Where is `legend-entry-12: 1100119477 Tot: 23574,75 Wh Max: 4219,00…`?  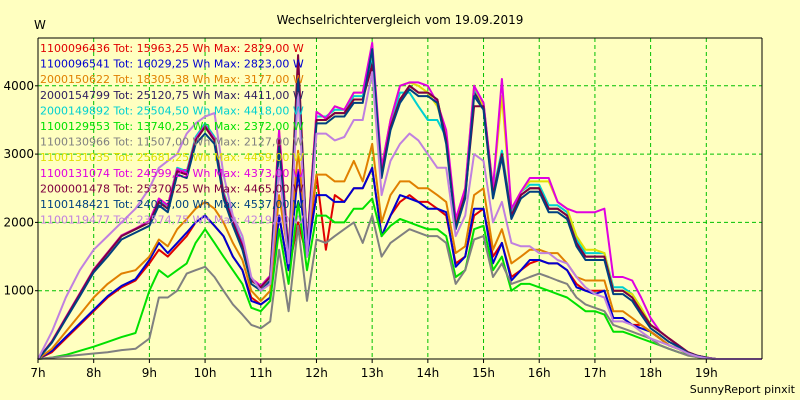 legend-entry-12: 1100119477 Tot: 23574,75 Wh Max: 4219,00… is located at coordinates (172, 220).